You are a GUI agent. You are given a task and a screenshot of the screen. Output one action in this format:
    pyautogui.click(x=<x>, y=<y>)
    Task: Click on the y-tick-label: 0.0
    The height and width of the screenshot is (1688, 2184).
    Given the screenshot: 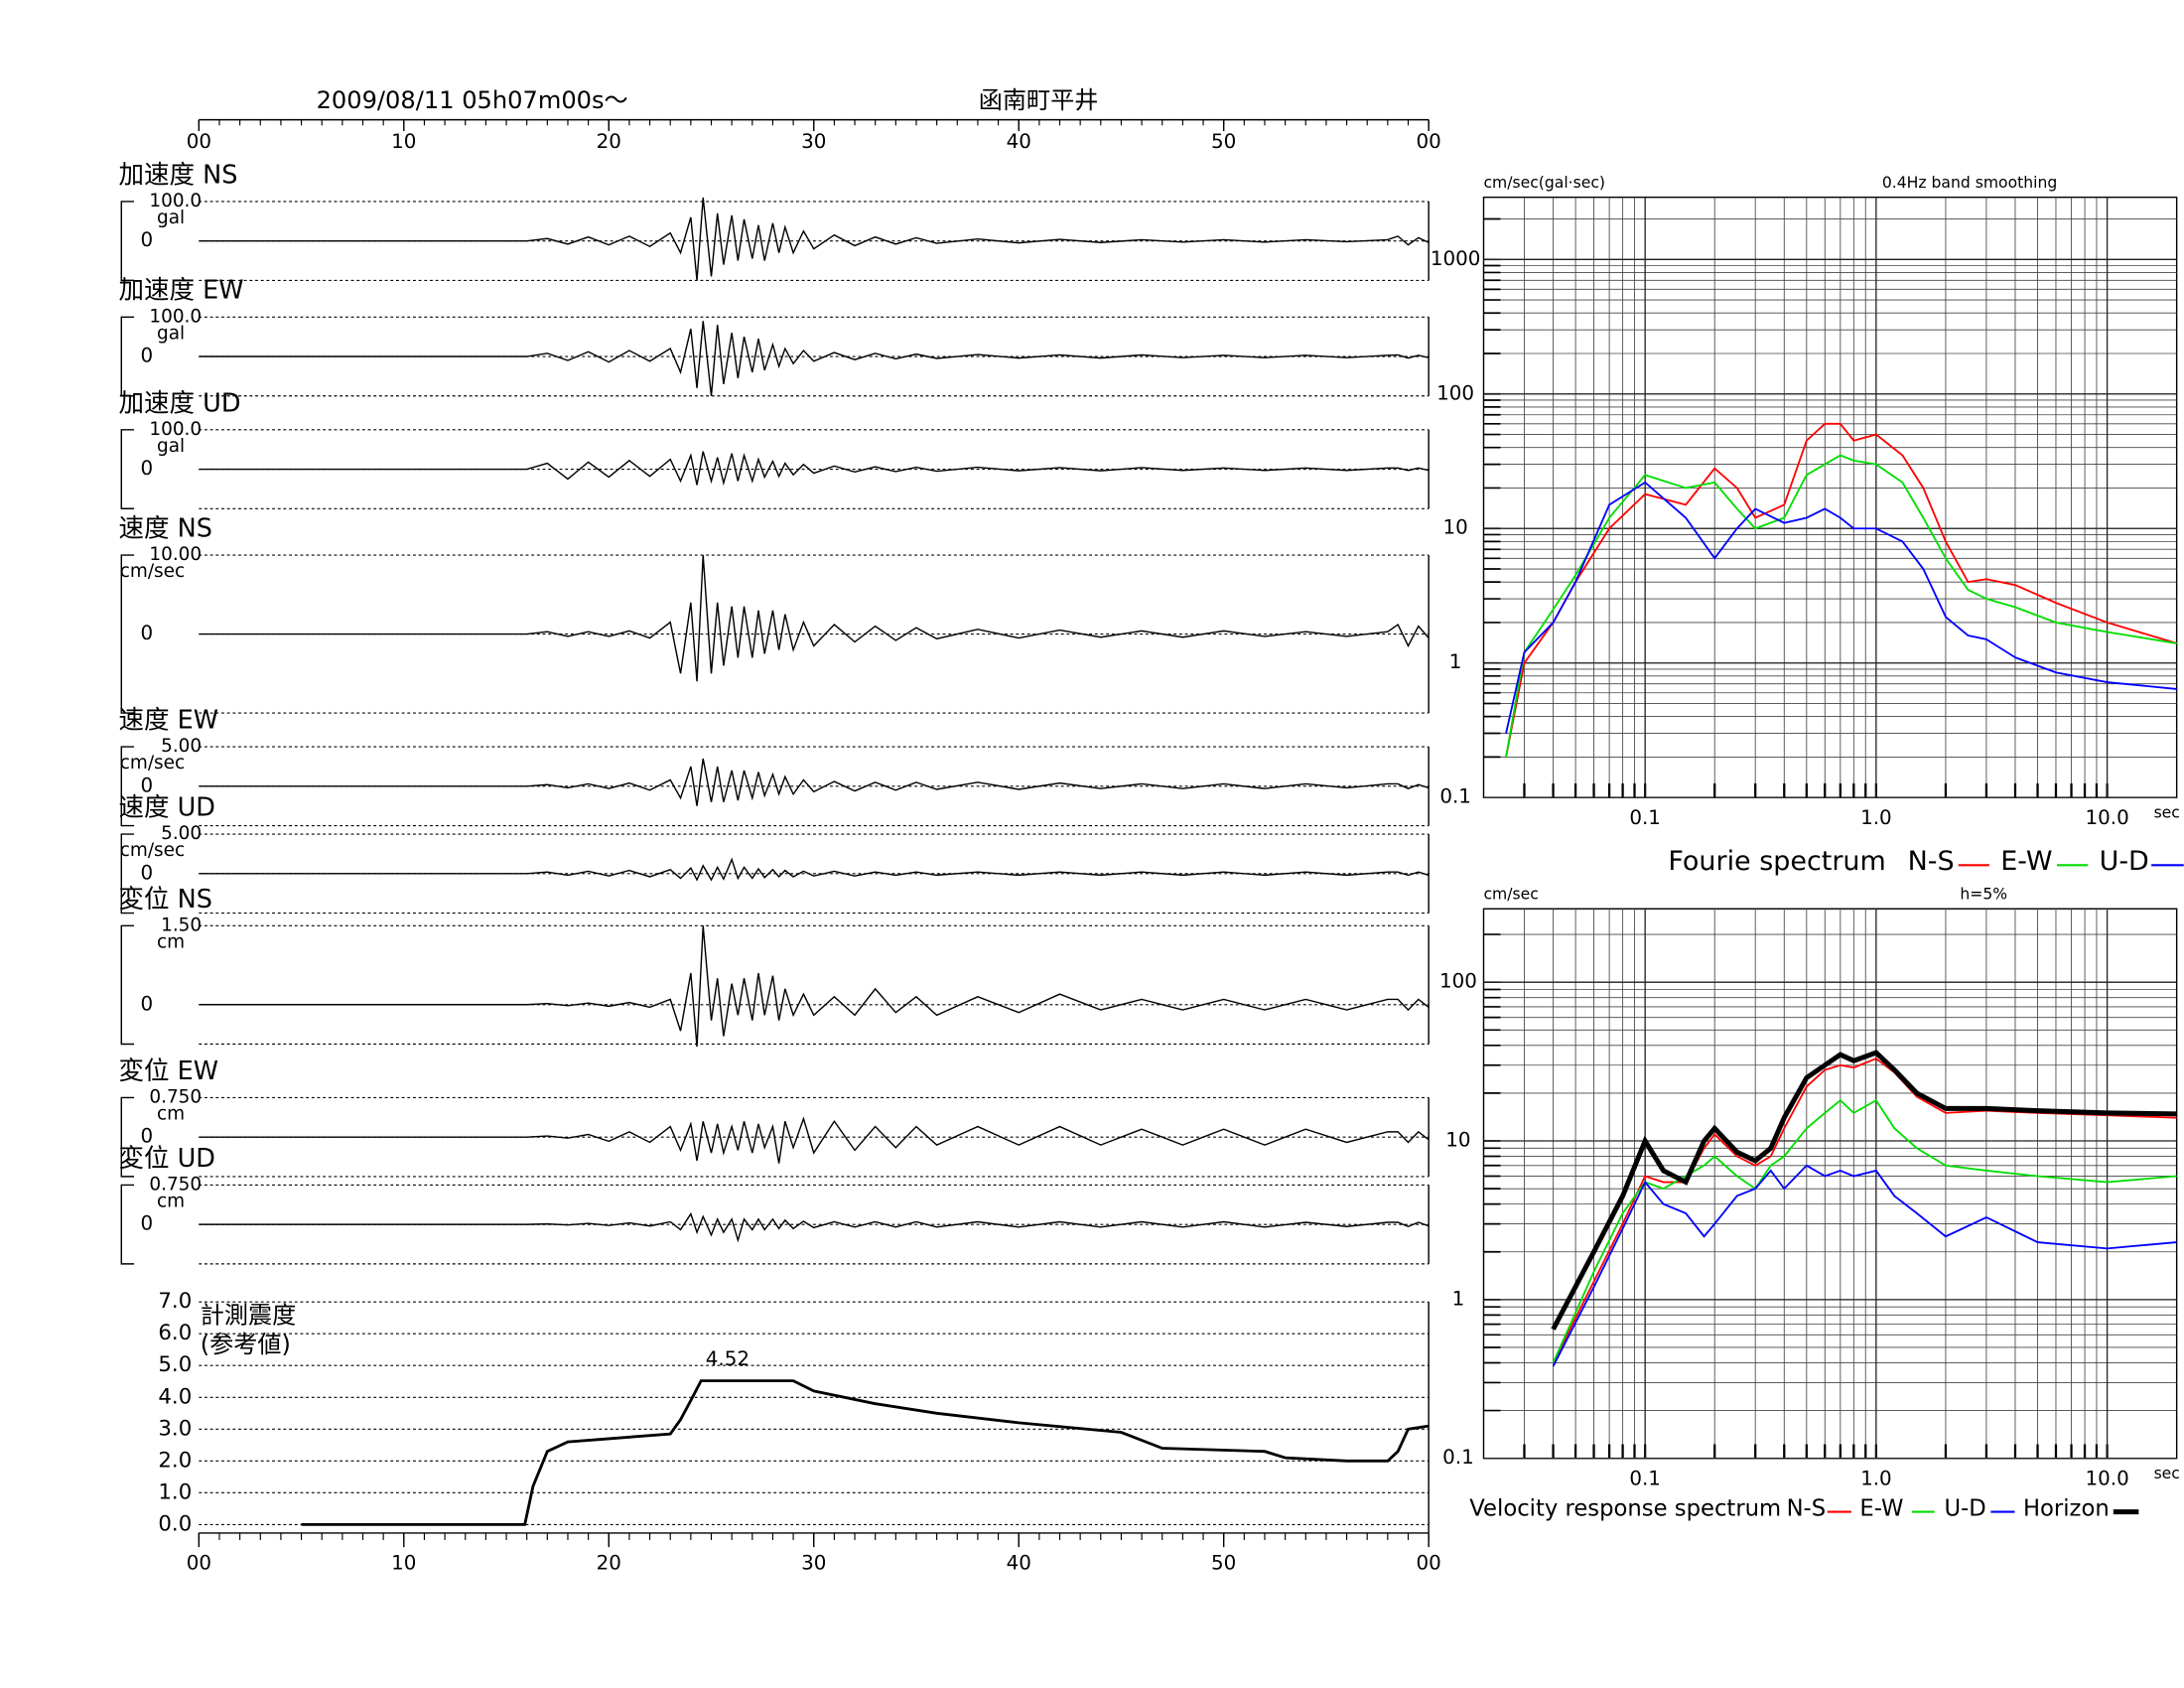 What is the action you would take?
    pyautogui.click(x=175, y=1523)
    